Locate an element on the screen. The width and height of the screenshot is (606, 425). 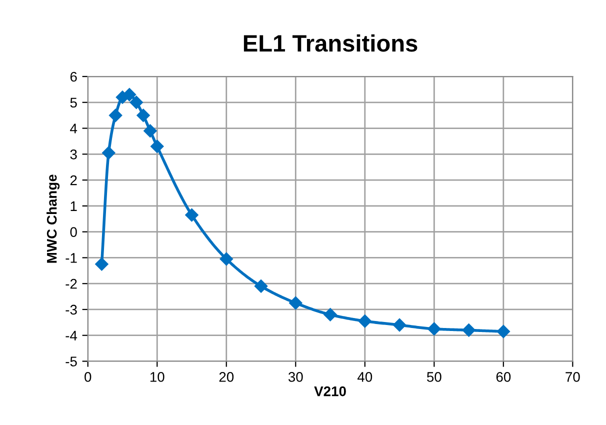
y-tick-label: 6 is located at coordinates (73, 77).